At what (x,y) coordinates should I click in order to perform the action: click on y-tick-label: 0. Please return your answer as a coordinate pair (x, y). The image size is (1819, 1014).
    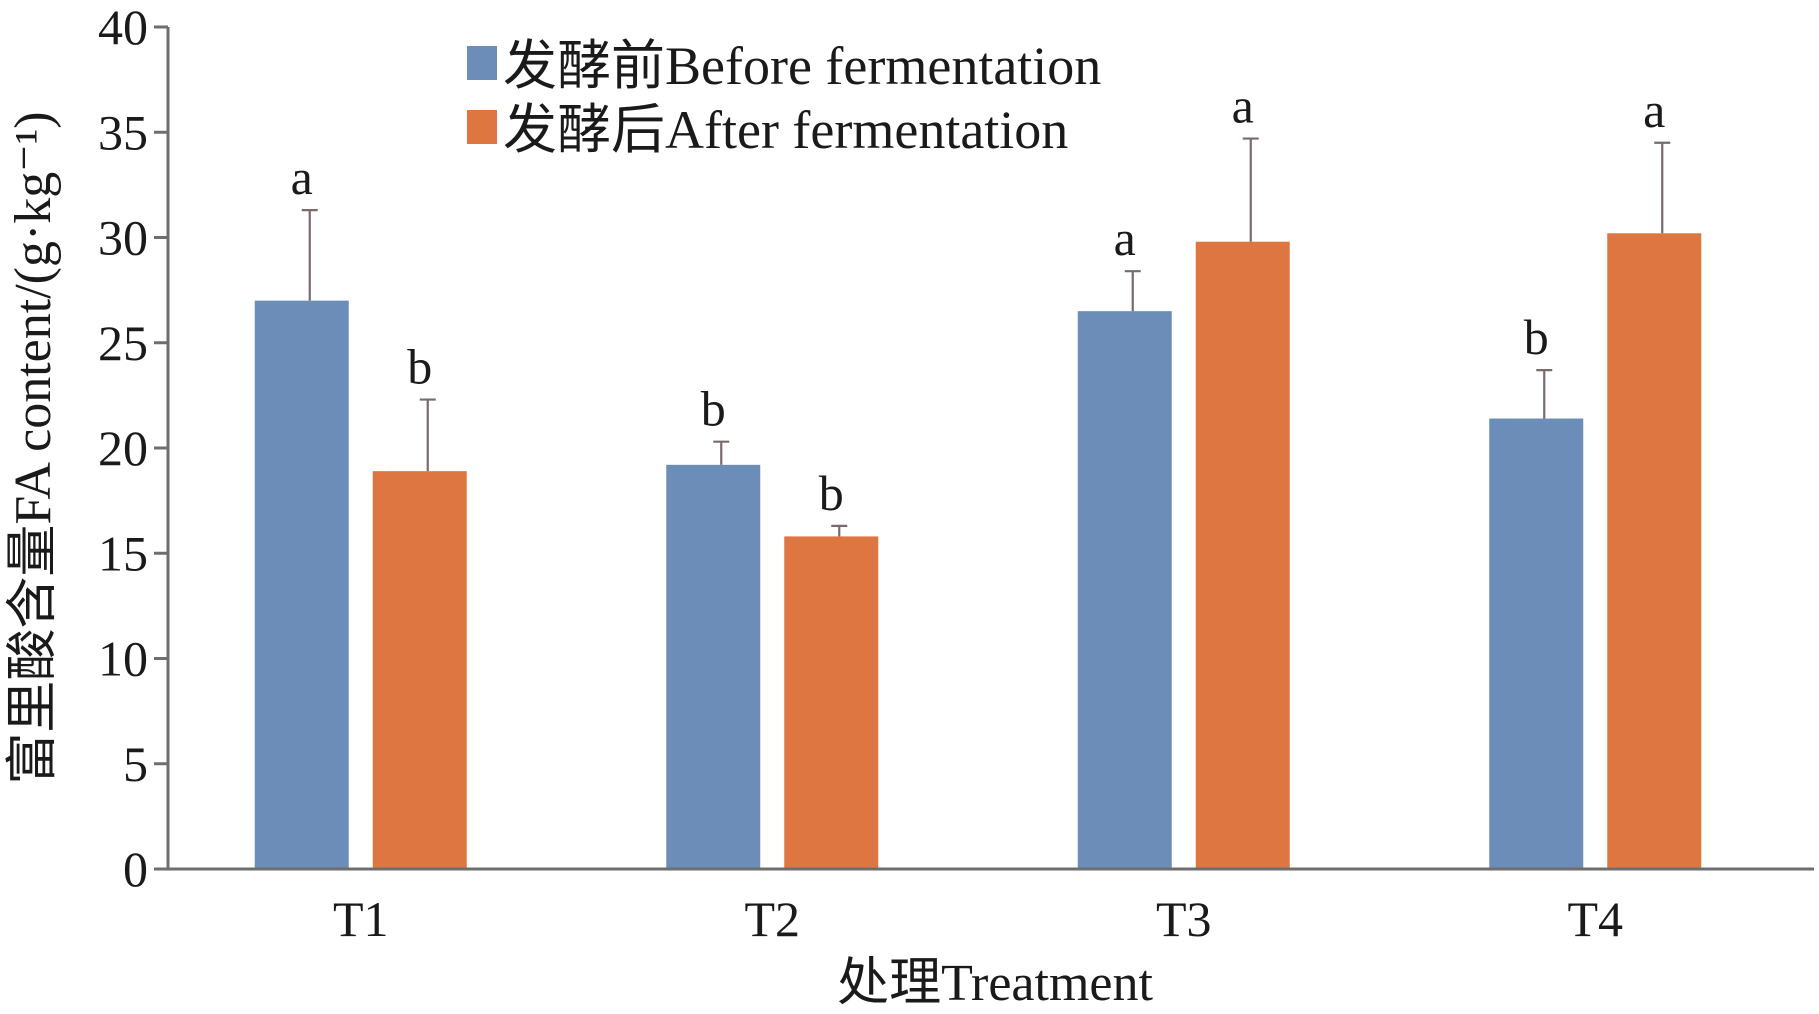
    Looking at the image, I should click on (135, 869).